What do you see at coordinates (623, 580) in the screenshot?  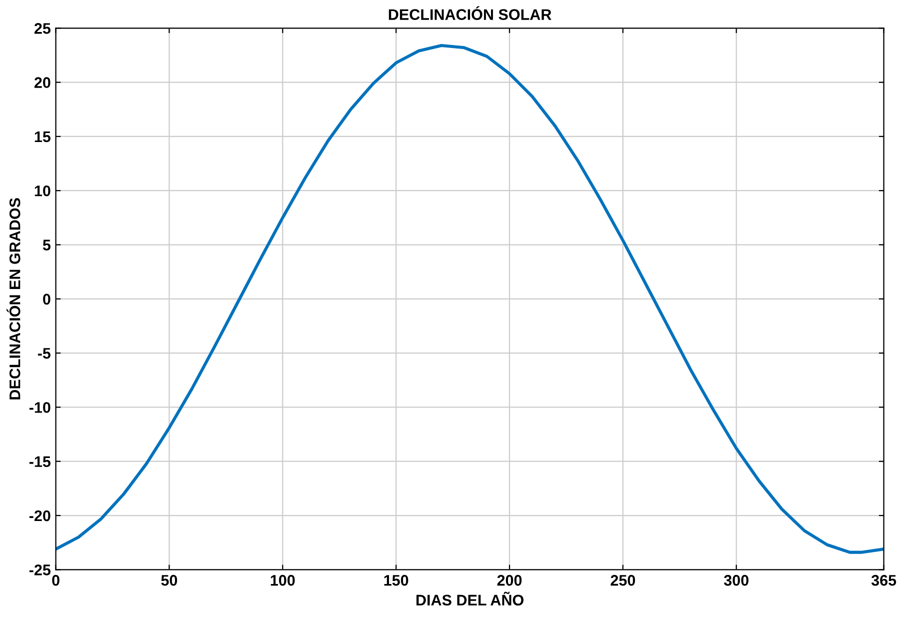 I see `x-tick-label: 250` at bounding box center [623, 580].